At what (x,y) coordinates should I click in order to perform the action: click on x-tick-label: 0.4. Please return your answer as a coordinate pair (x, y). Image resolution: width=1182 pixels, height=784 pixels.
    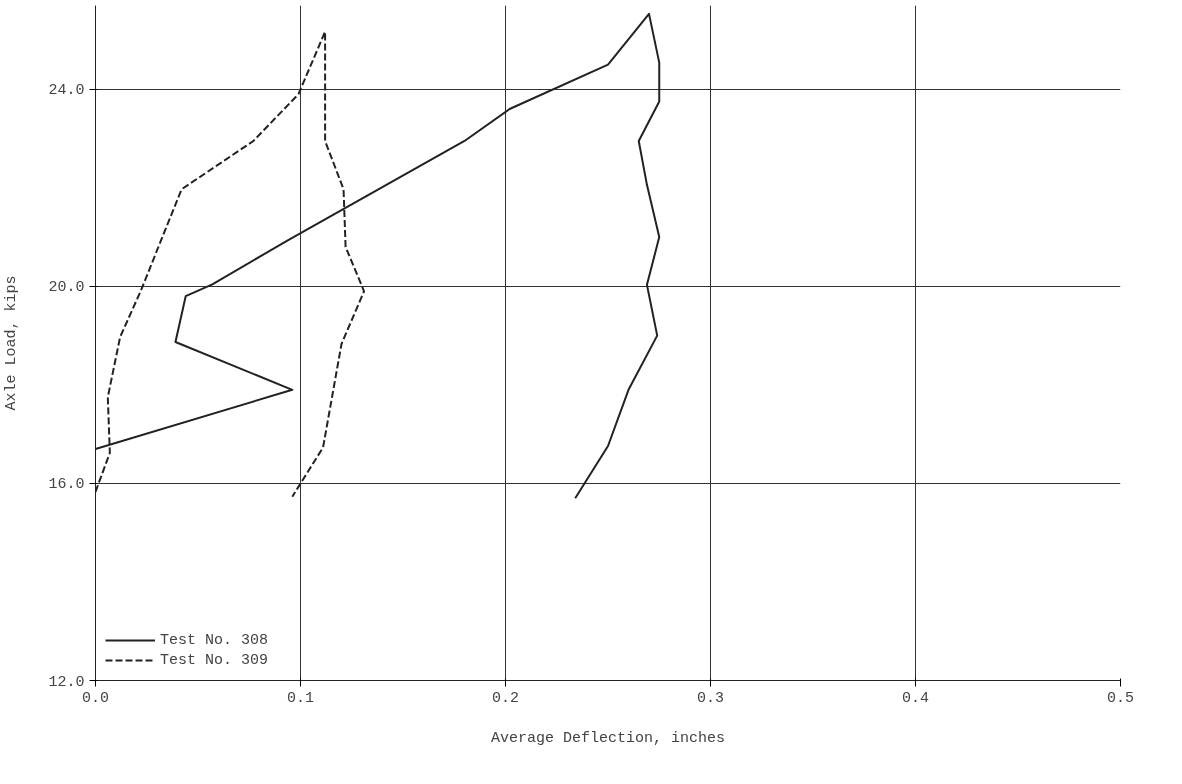
    Looking at the image, I should click on (916, 698).